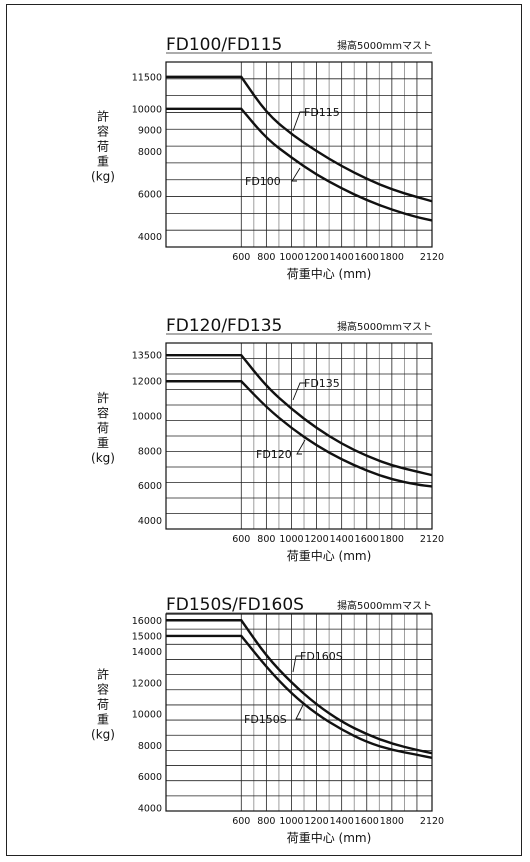  I want to click on series-line-fd135, so click(299, 415).